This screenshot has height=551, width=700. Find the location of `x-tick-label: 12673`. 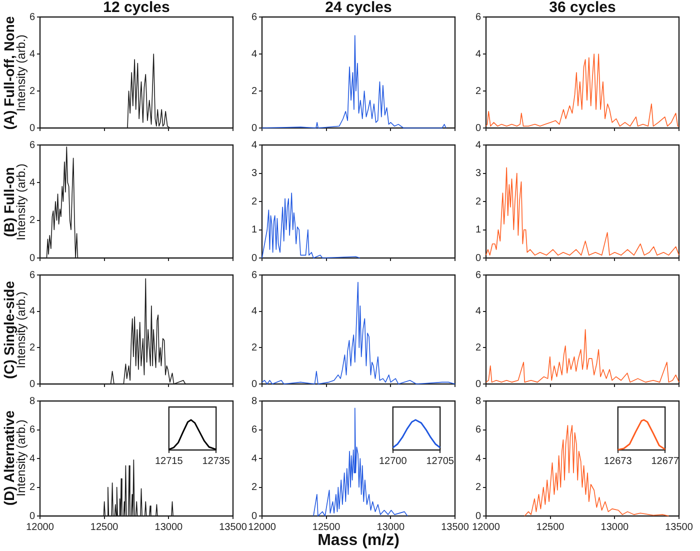

x-tick-label: 12673 is located at coordinates (618, 461).